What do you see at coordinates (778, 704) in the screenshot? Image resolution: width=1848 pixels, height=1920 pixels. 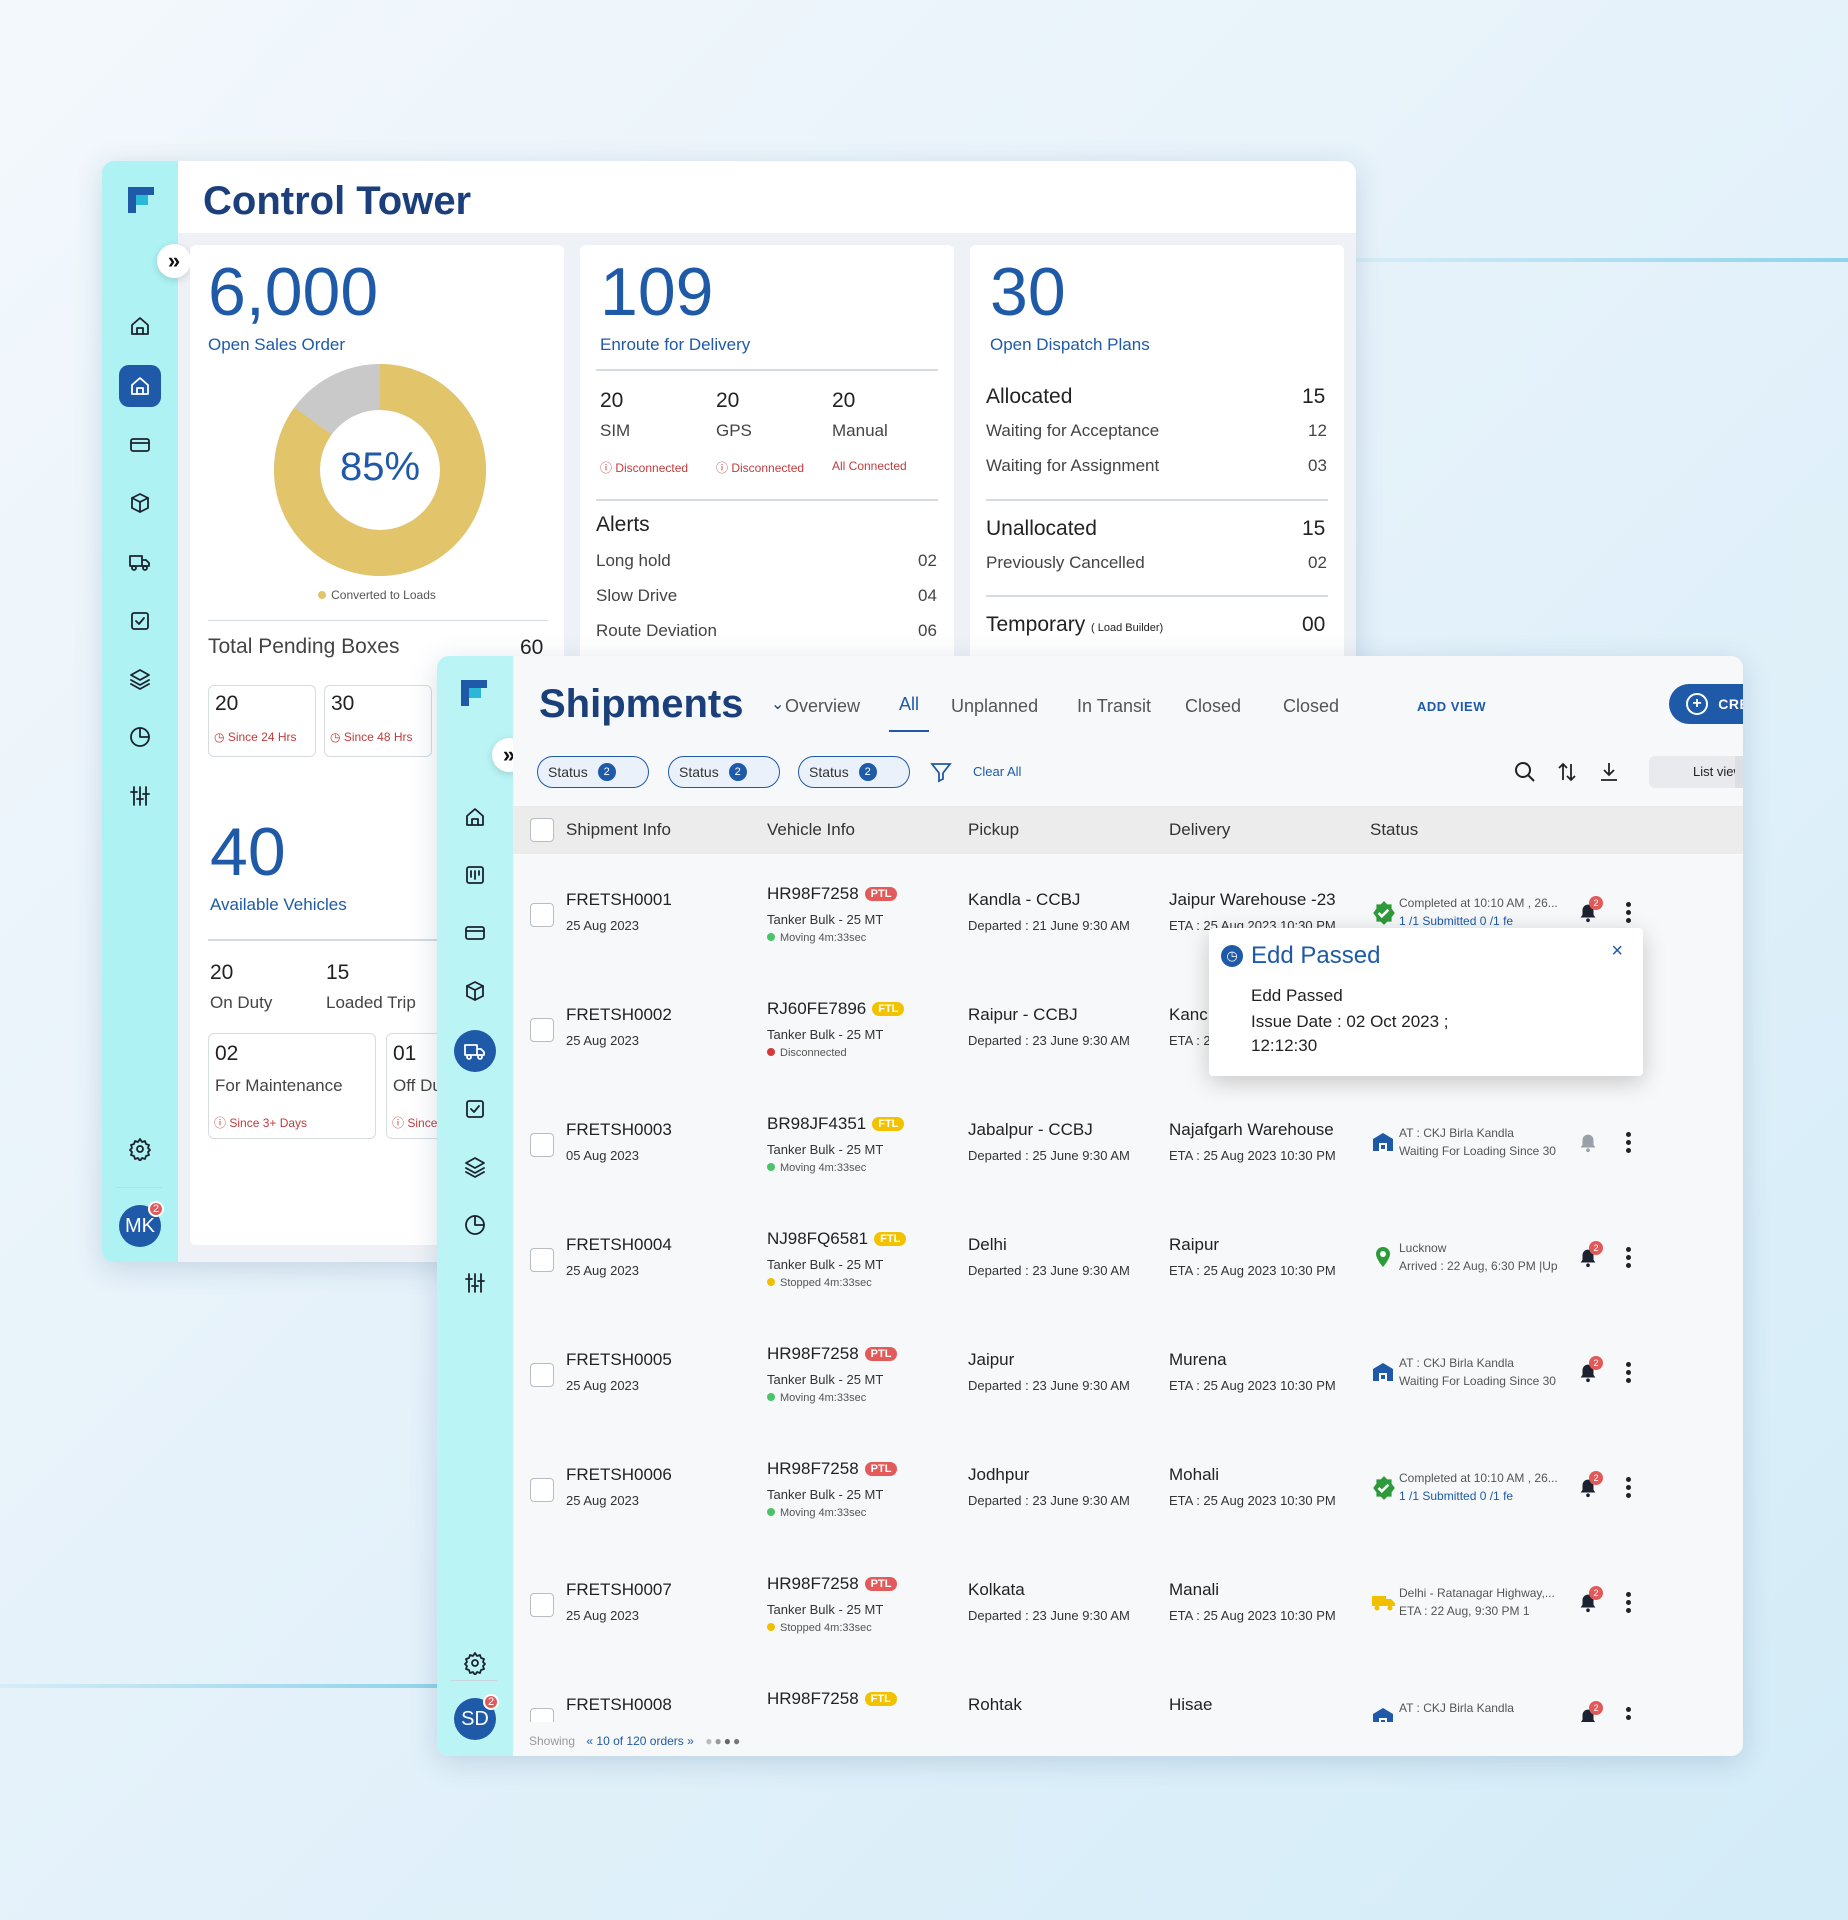 I see `title-dropdown-chevron-icon: ⌄` at bounding box center [778, 704].